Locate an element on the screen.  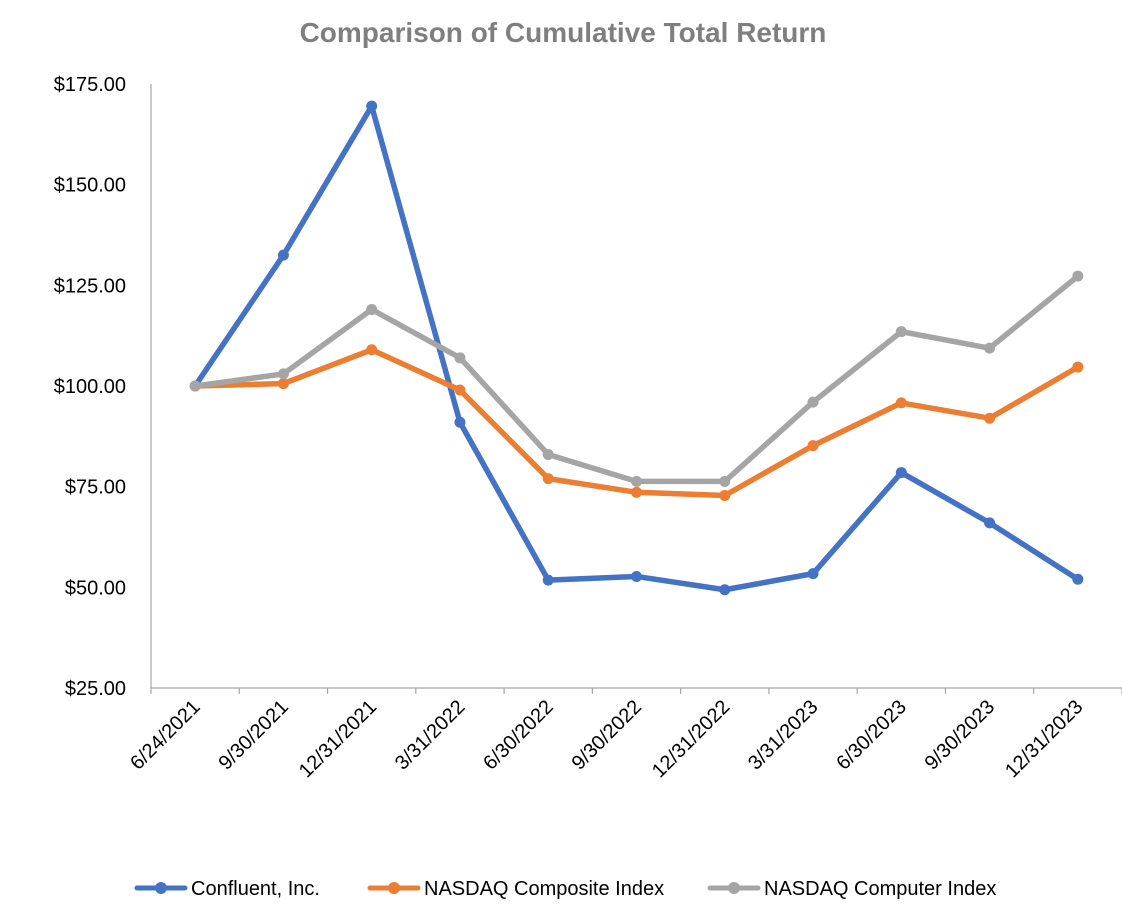
x-tick-label: 3/31/2023 is located at coordinates (783, 735).